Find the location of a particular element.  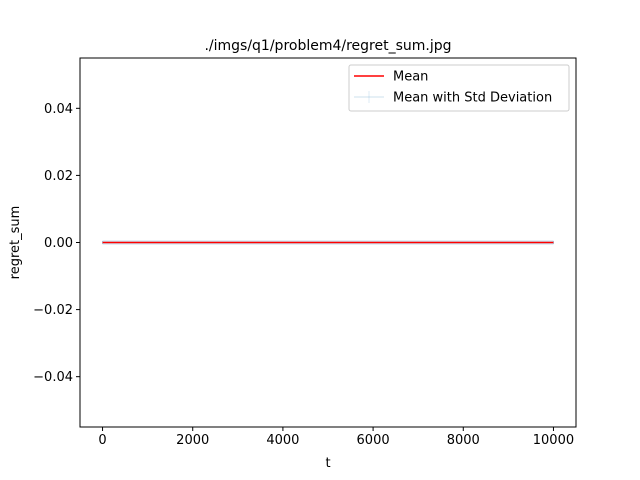

y-tick-label: −0.04 is located at coordinates (53, 377).